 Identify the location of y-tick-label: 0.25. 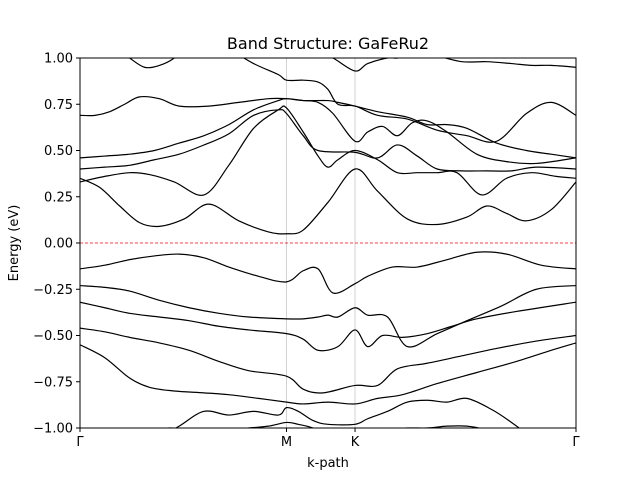
(58, 197).